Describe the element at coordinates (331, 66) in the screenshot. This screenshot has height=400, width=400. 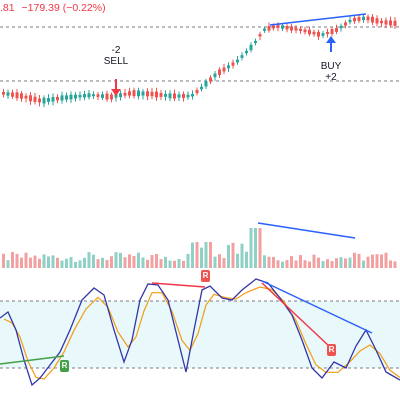
I see `buy-text: BUY` at that location.